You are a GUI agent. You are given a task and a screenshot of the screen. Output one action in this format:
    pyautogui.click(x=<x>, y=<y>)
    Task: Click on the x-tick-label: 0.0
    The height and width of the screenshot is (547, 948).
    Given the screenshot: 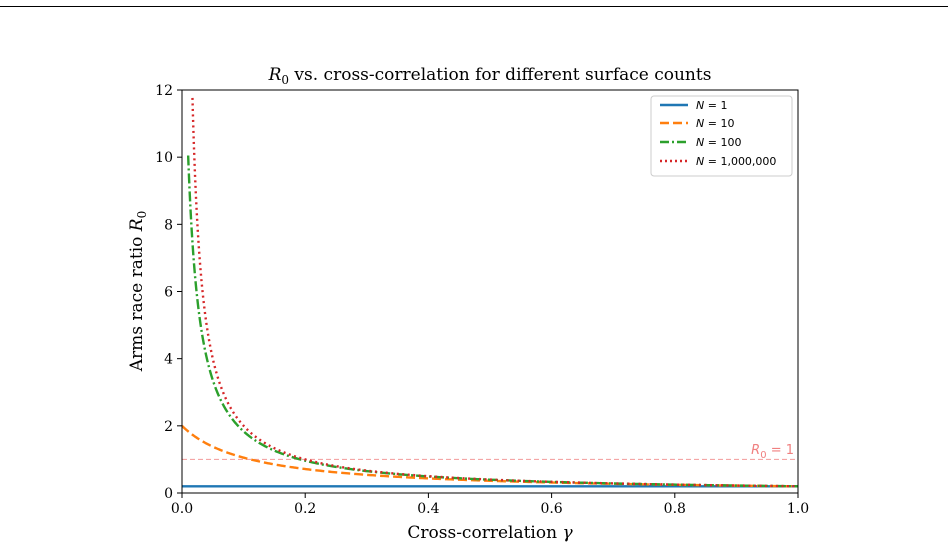 What is the action you would take?
    pyautogui.click(x=182, y=509)
    